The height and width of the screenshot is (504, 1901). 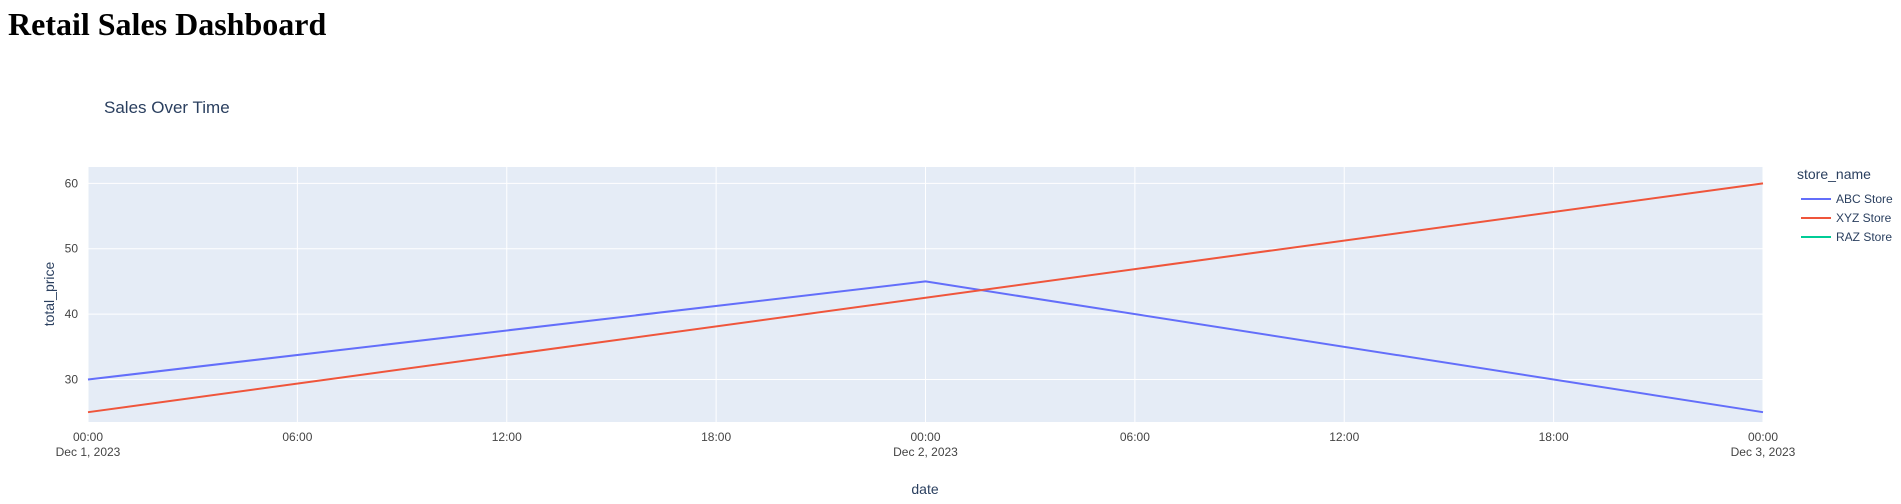 I want to click on legend-label: XYZ Store, so click(x=1864, y=218).